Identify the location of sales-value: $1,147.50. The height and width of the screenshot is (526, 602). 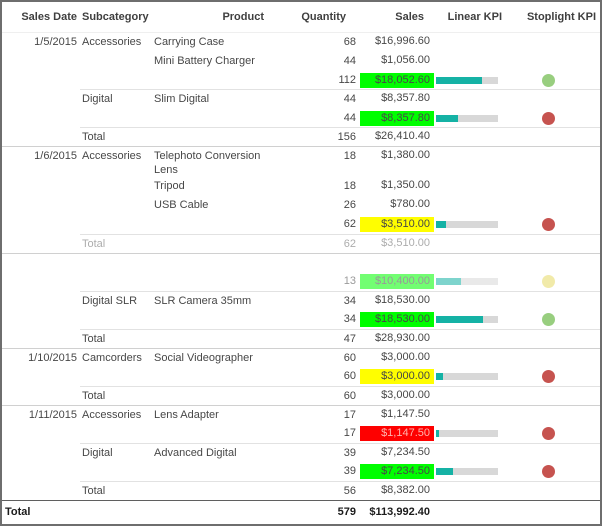
(405, 413).